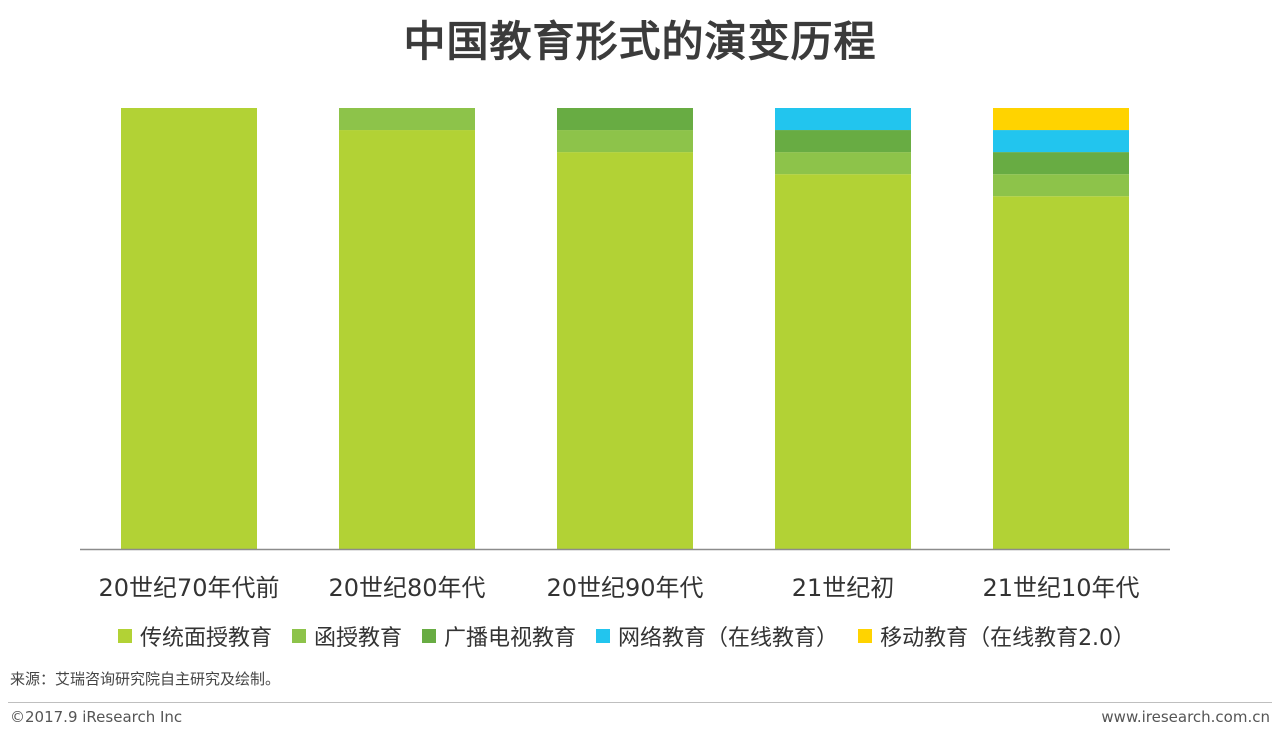  Describe the element at coordinates (206, 638) in the screenshot. I see `legend-label: 传统面授教育` at that location.